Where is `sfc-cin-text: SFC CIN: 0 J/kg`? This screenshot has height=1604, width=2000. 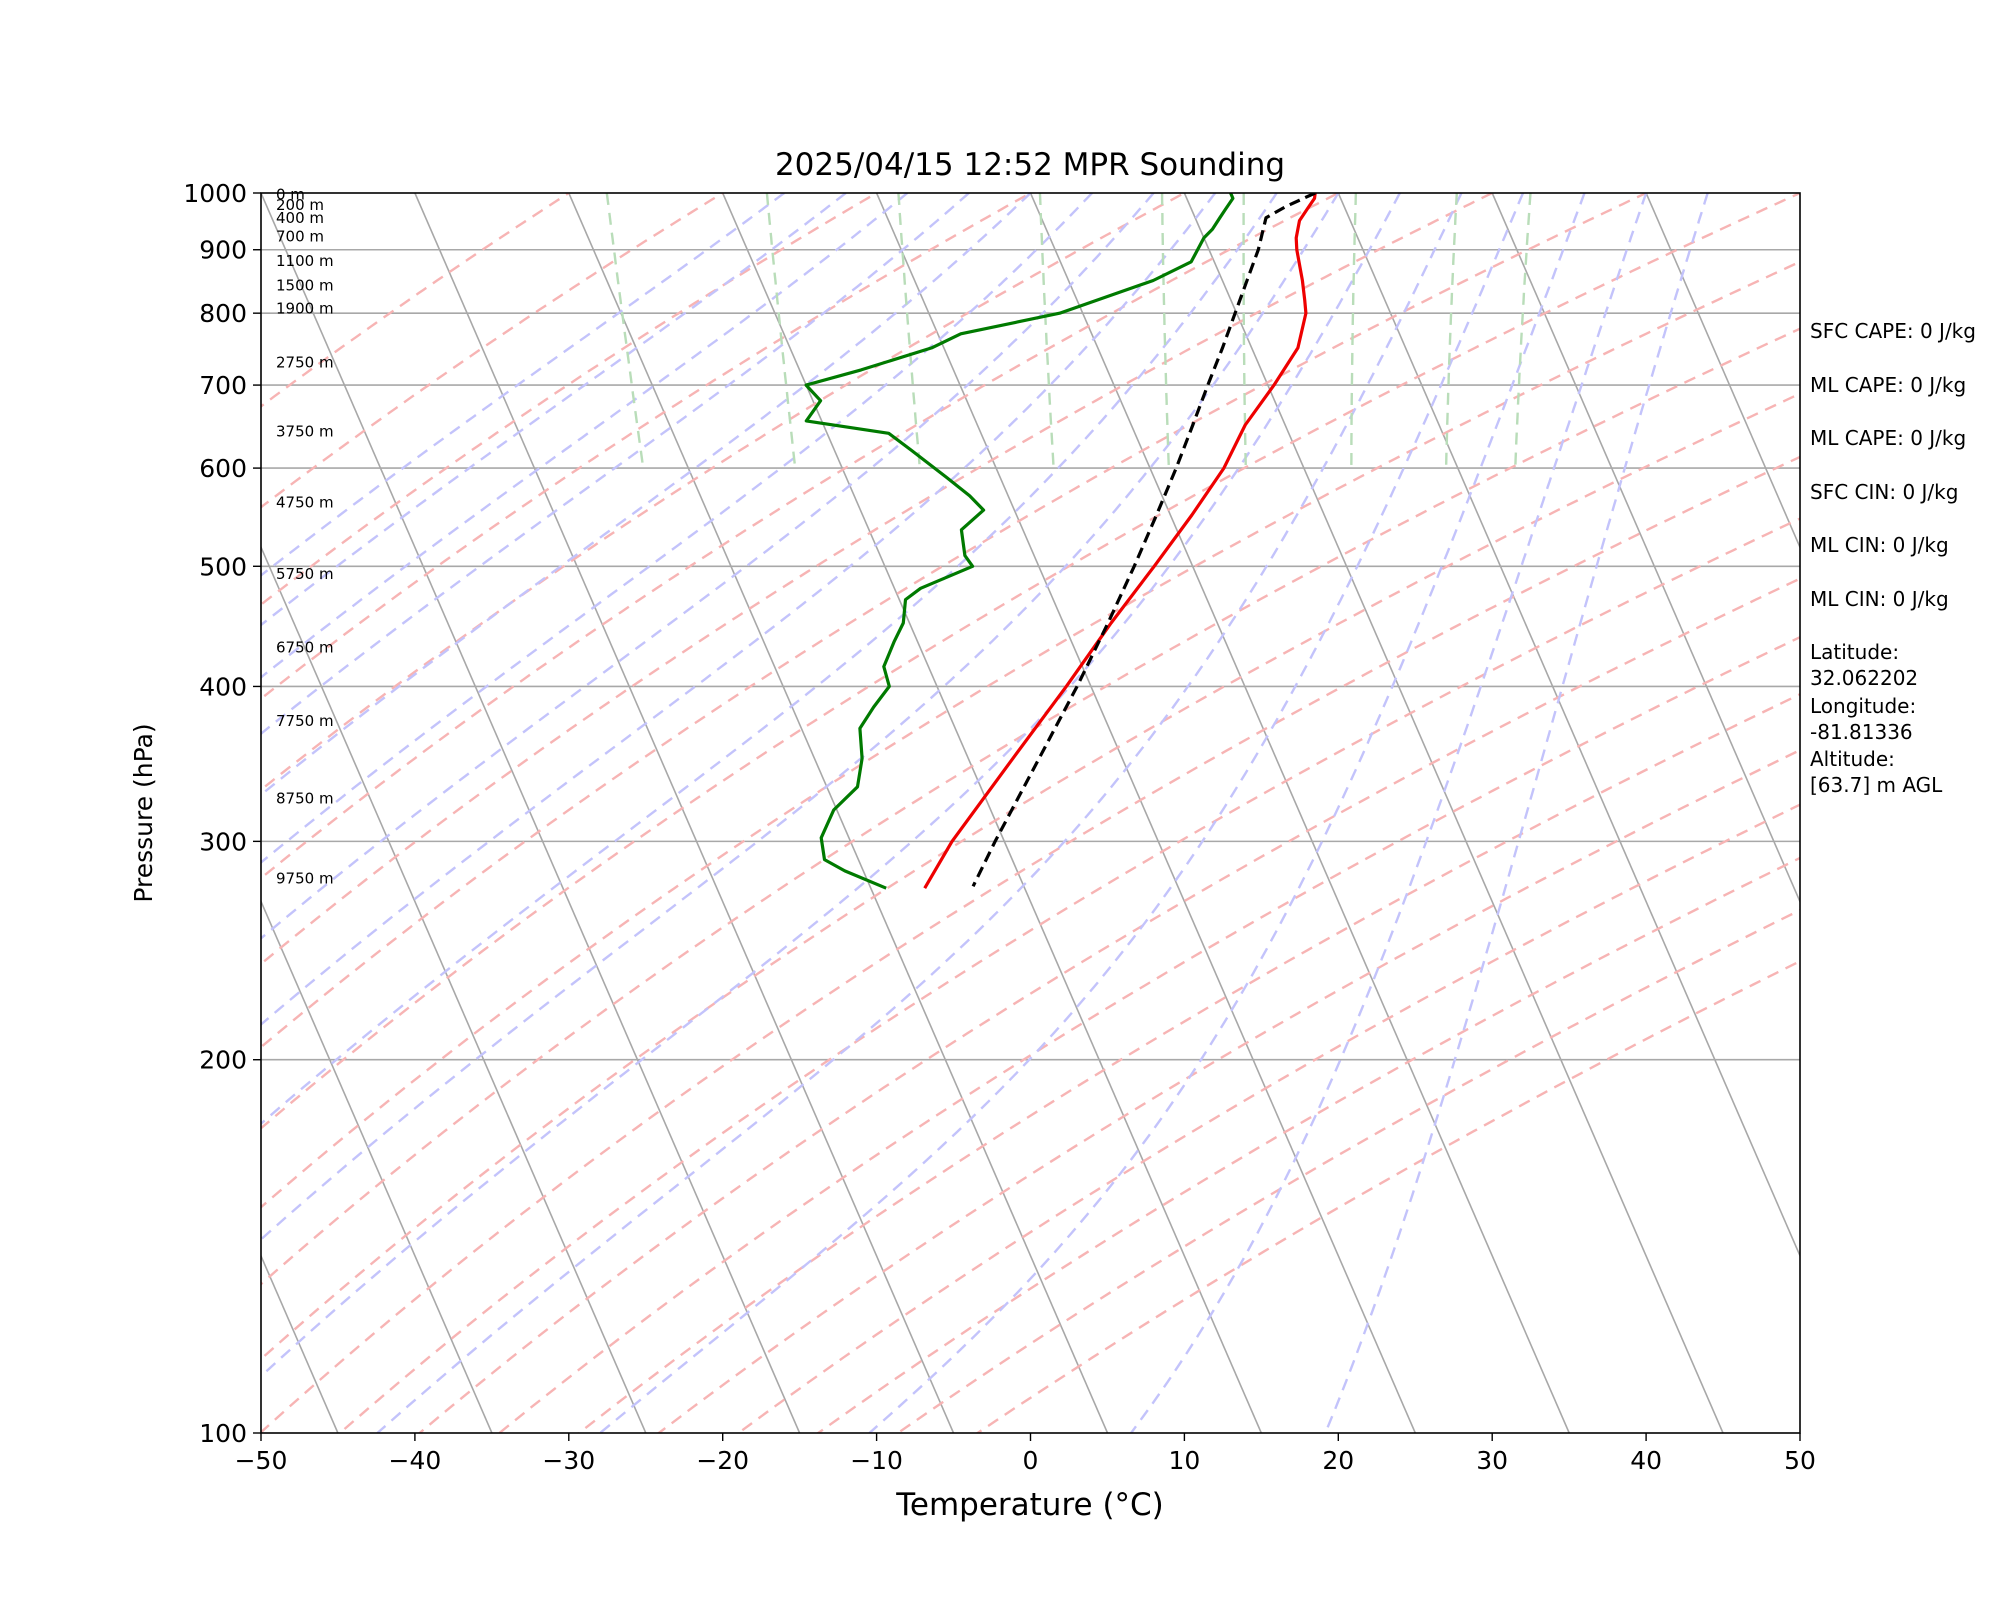
sfc-cin-text: SFC CIN: 0 J/kg is located at coordinates (1903, 506).